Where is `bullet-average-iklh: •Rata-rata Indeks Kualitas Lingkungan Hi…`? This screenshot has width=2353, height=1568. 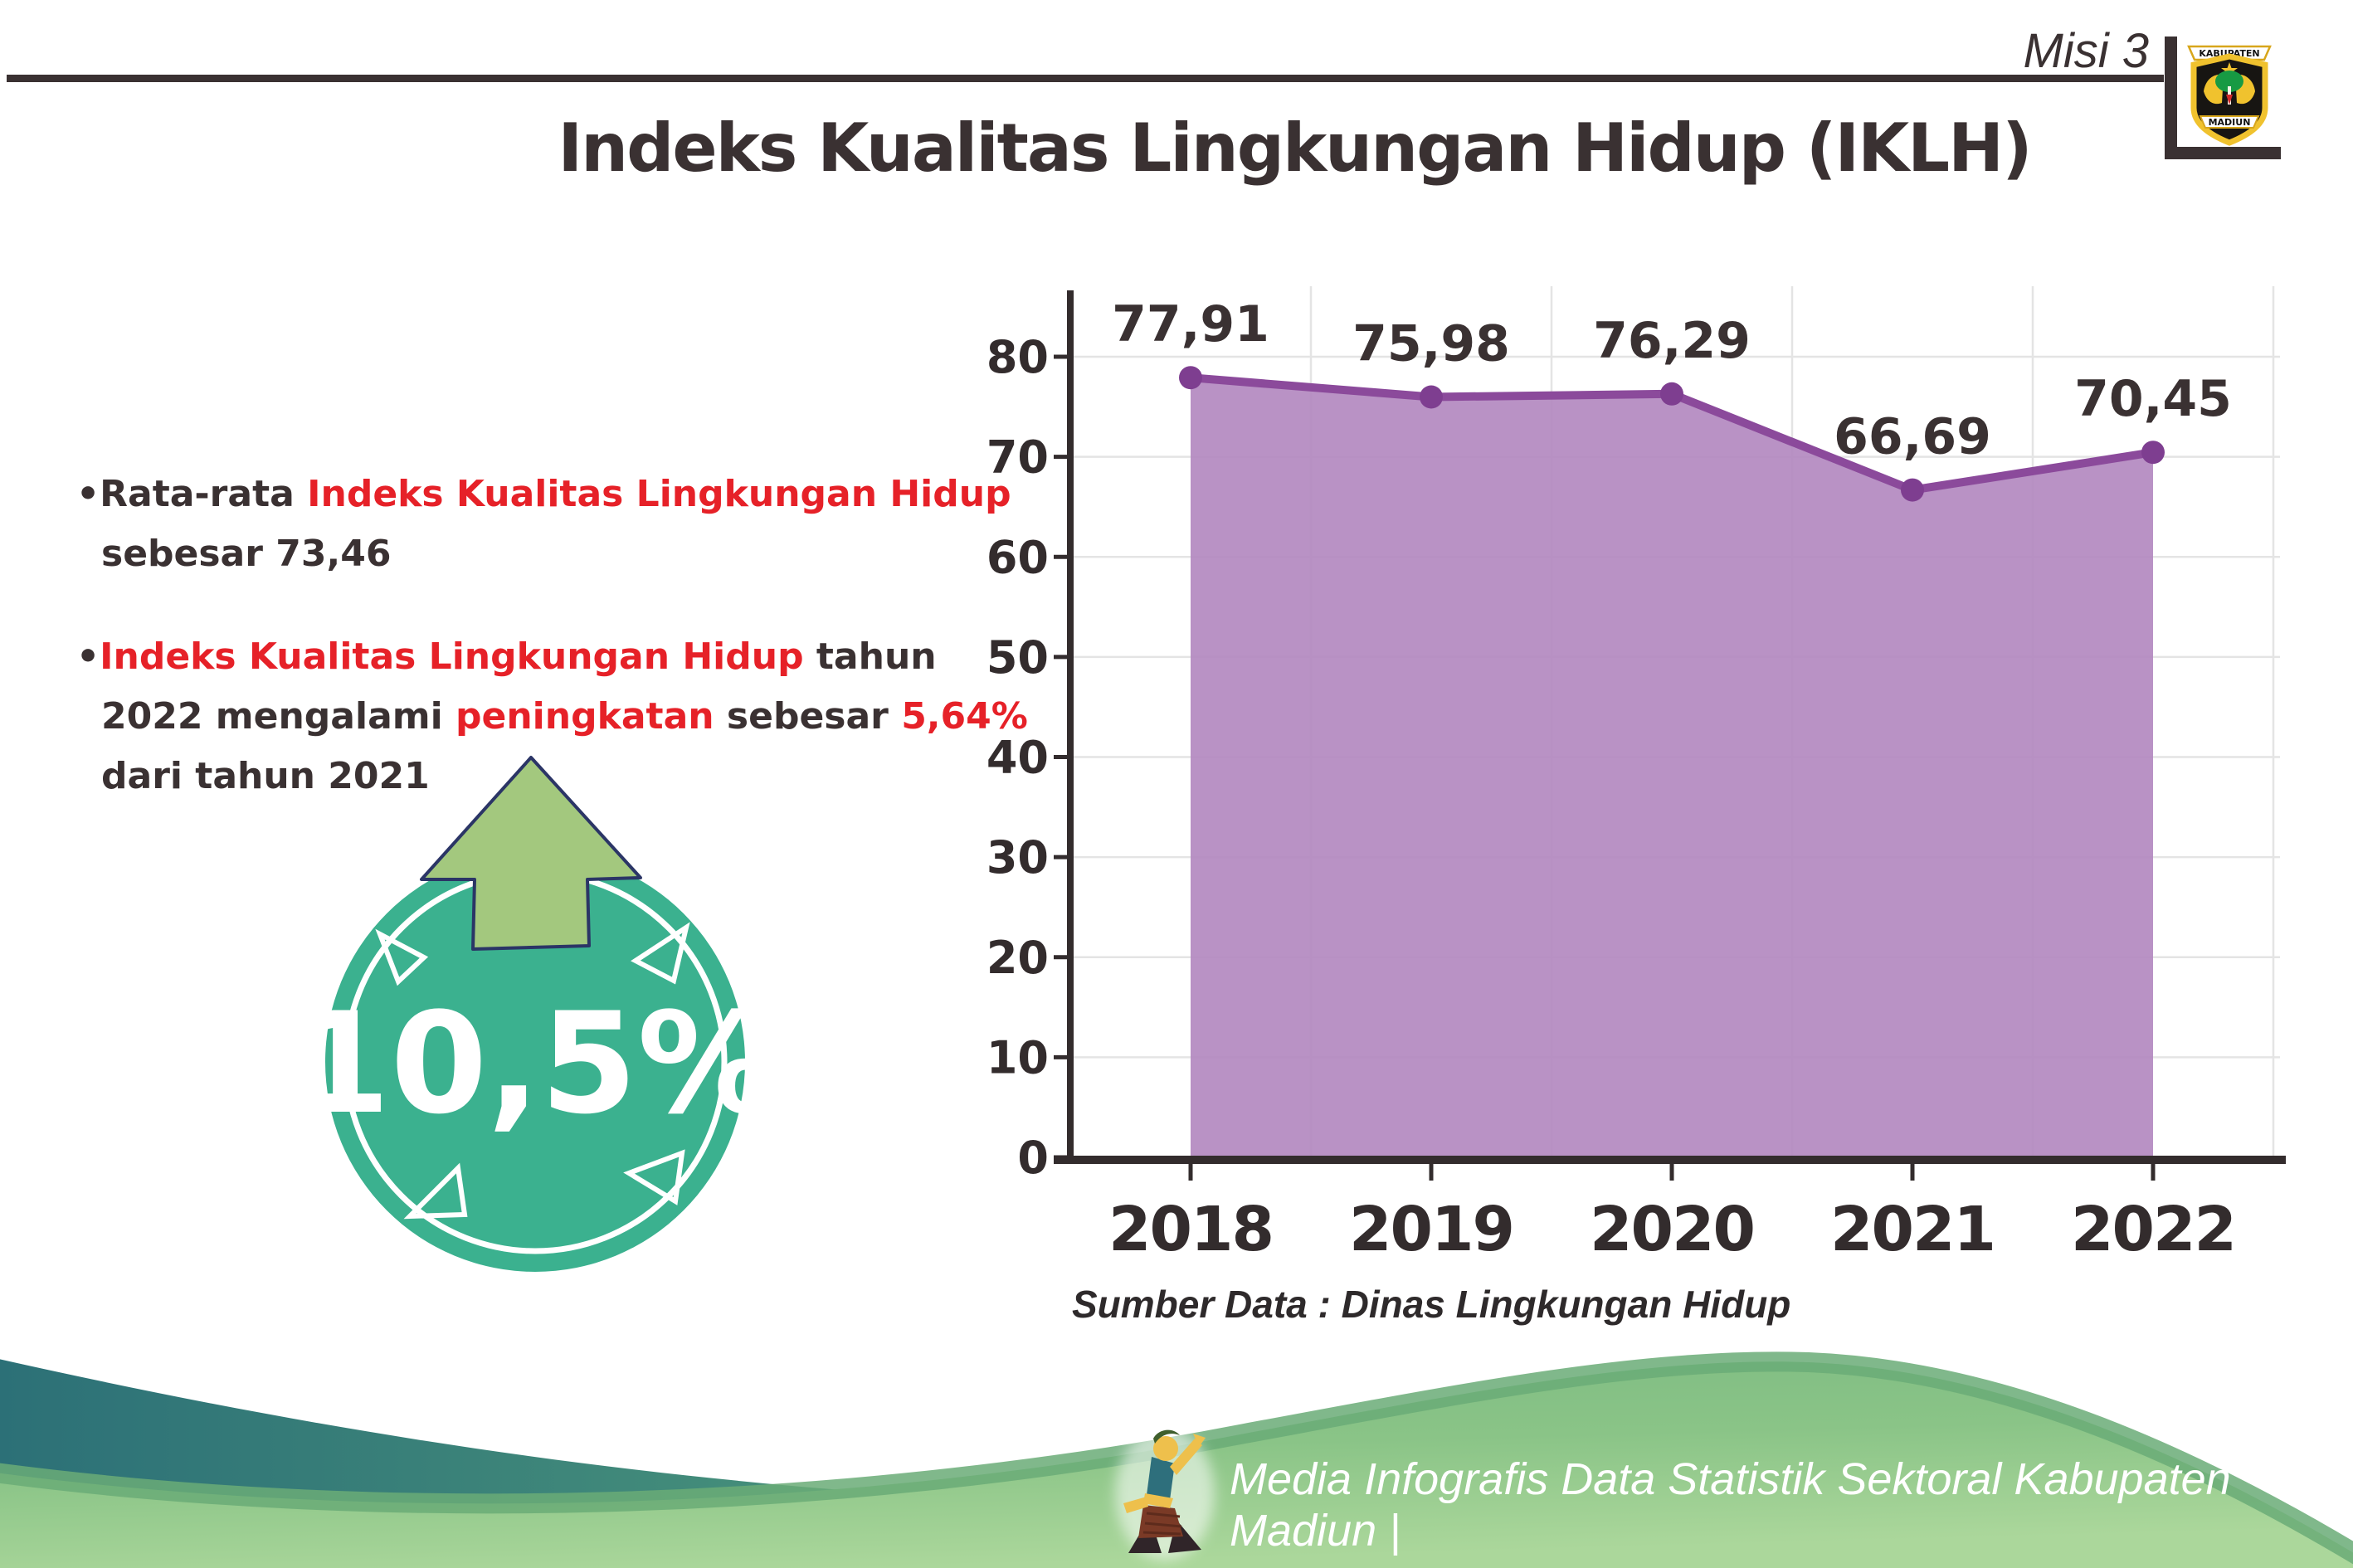
bullet-average-iklh: •Rata-rata Indeks Kualitas Lingkungan Hi… is located at coordinates (557, 524).